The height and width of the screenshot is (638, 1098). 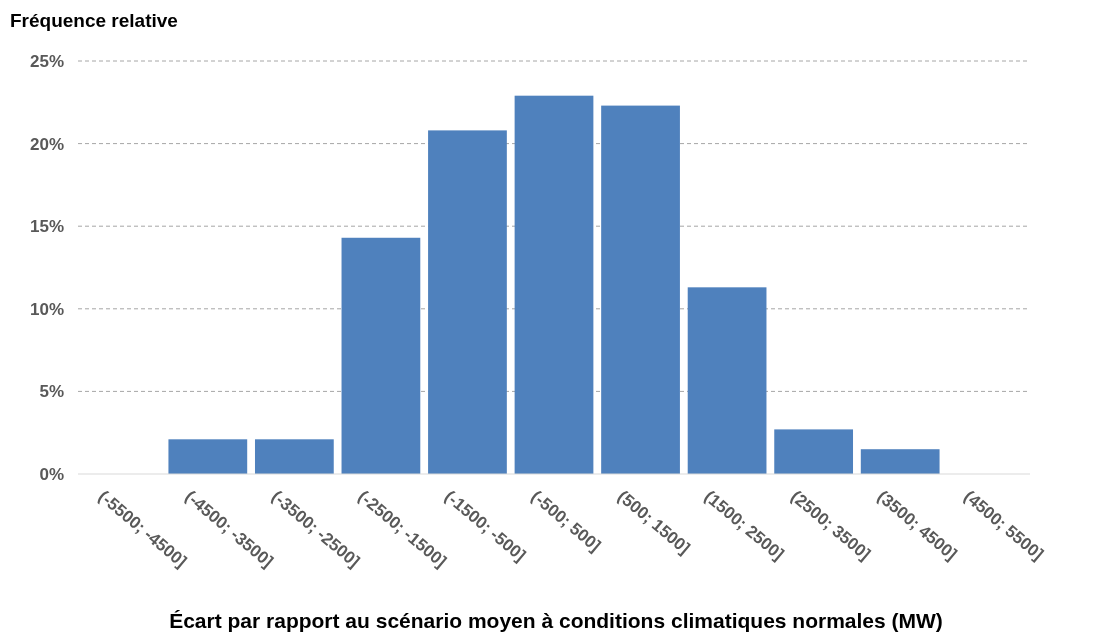 What do you see at coordinates (556, 620) in the screenshot?
I see `x-axis-title: Écart par rapport au scénario moyen à conditions climatiques normales (MW)` at bounding box center [556, 620].